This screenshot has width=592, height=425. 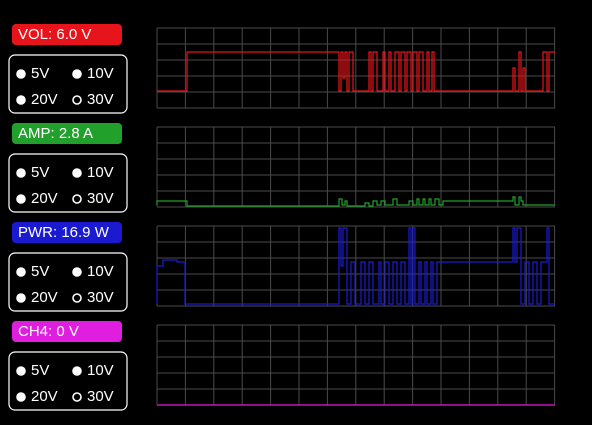 What do you see at coordinates (54, 34) in the screenshot?
I see `channel-label: VOL: 6.0 V` at bounding box center [54, 34].